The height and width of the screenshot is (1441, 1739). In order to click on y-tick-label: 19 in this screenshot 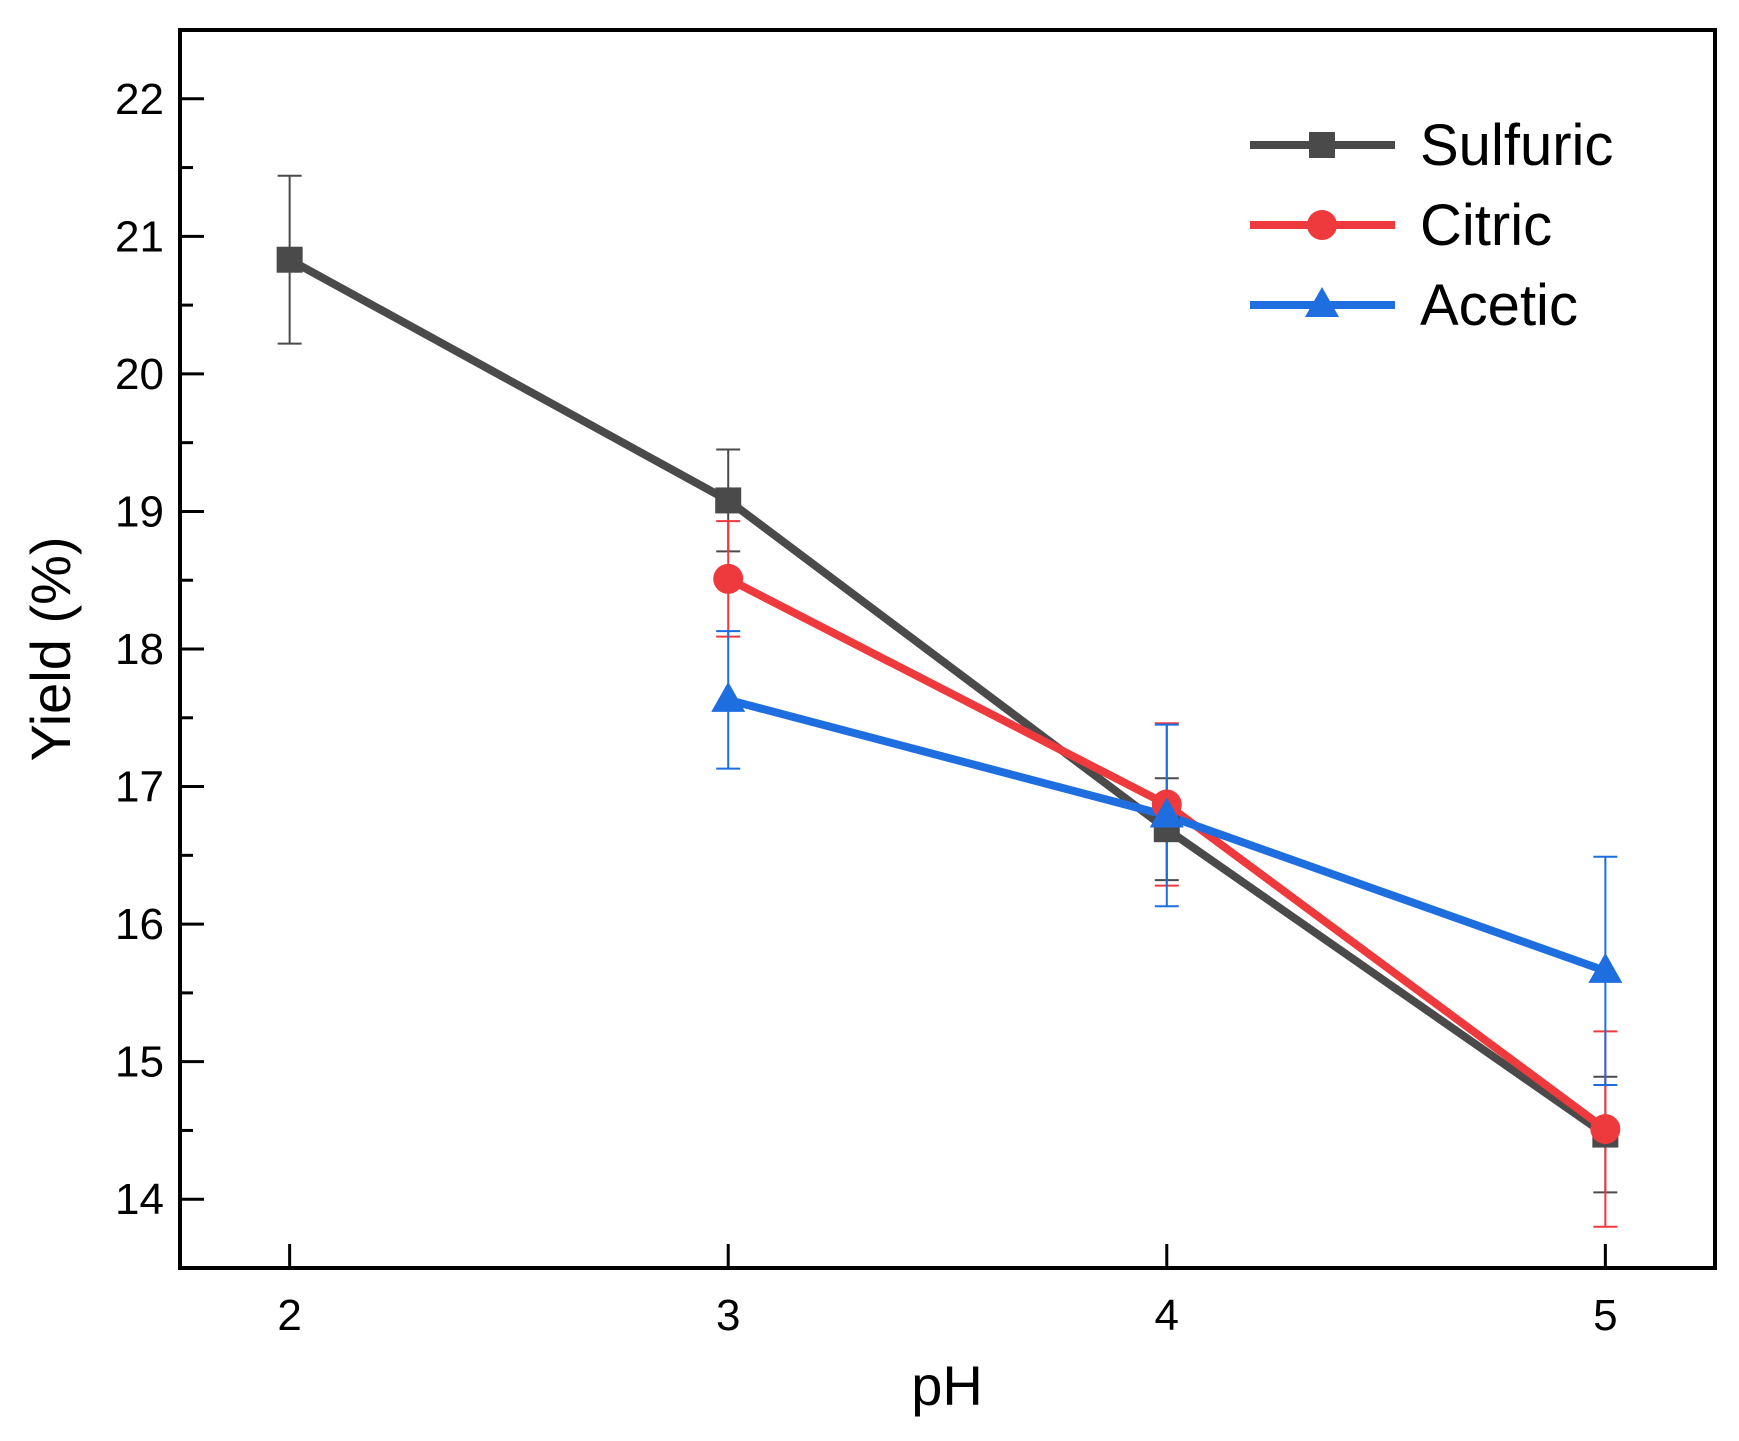, I will do `click(139, 511)`.